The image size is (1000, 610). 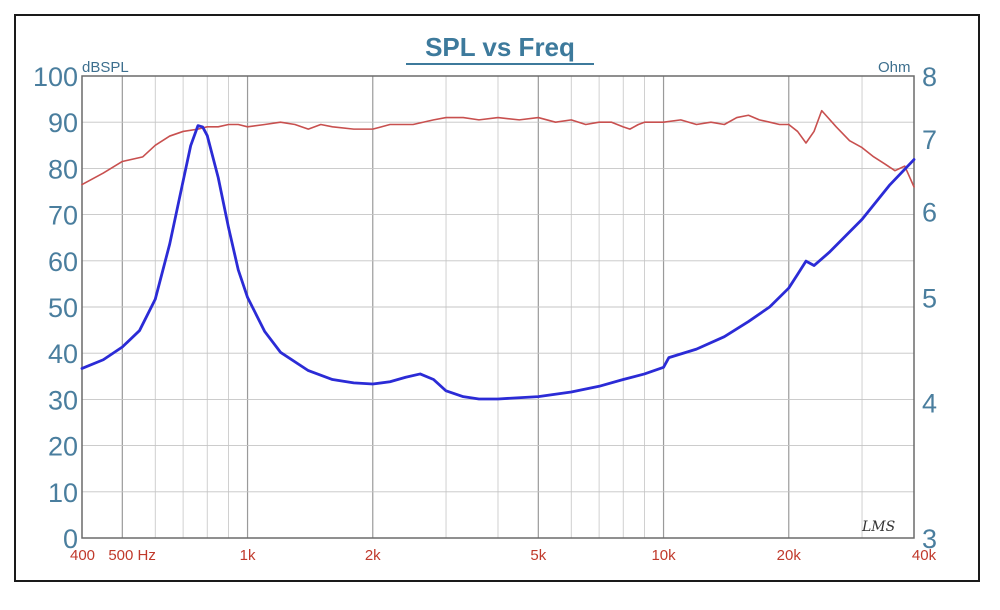 What do you see at coordinates (55, 77) in the screenshot?
I see `left-tick-label: 100` at bounding box center [55, 77].